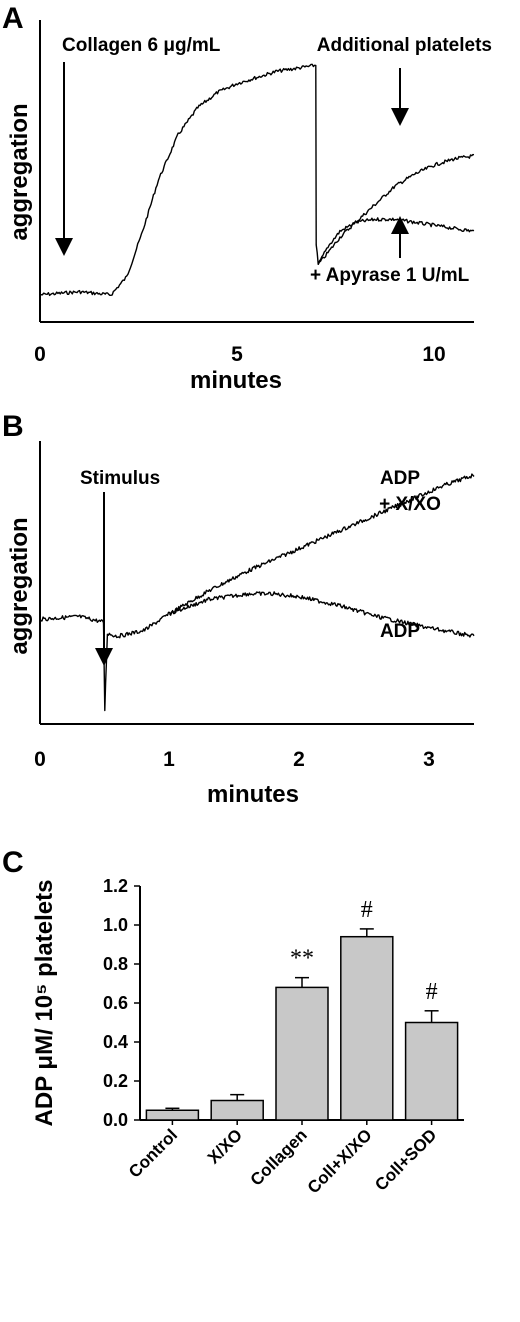 The height and width of the screenshot is (1322, 520). What do you see at coordinates (115, 1081) in the screenshot?
I see `y-tick-label: 0.2` at bounding box center [115, 1081].